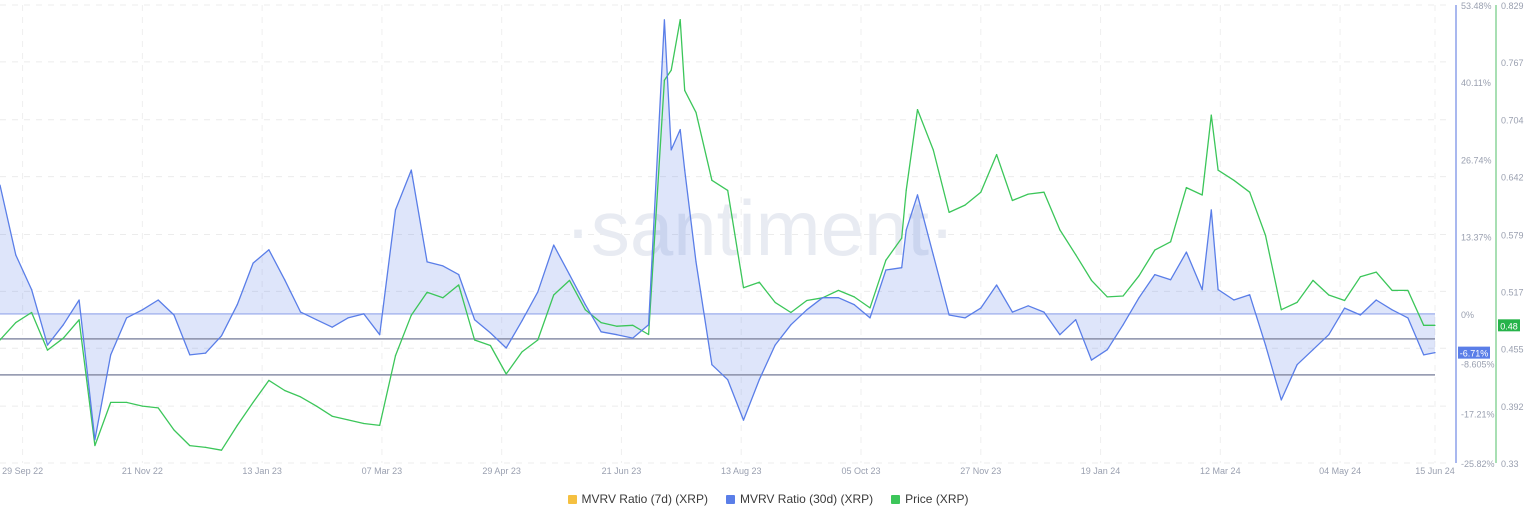 This screenshot has height=520, width=1536. Describe the element at coordinates (644, 499) in the screenshot. I see `legend-label: MVRV Ratio (7d) (XRP)` at that location.